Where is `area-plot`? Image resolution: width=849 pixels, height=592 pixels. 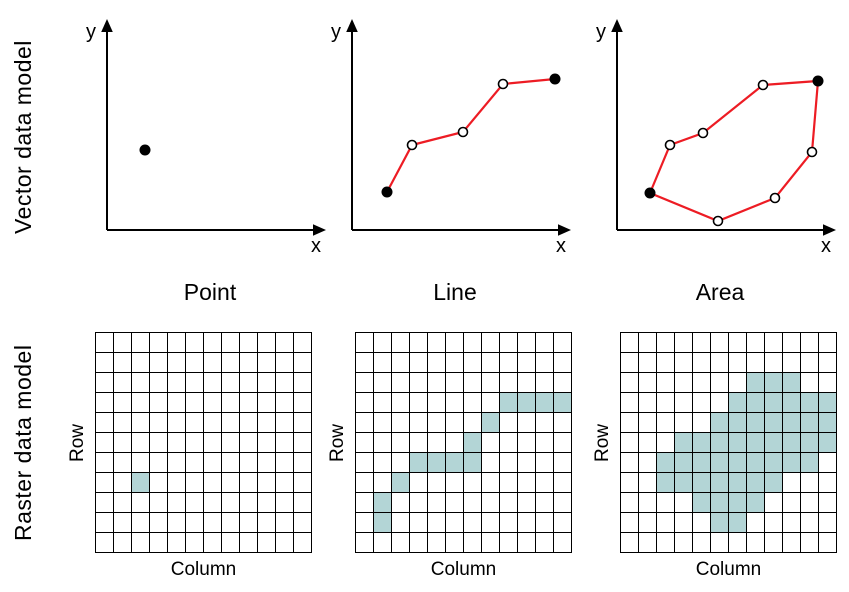
area-plot is located at coordinates (723, 127).